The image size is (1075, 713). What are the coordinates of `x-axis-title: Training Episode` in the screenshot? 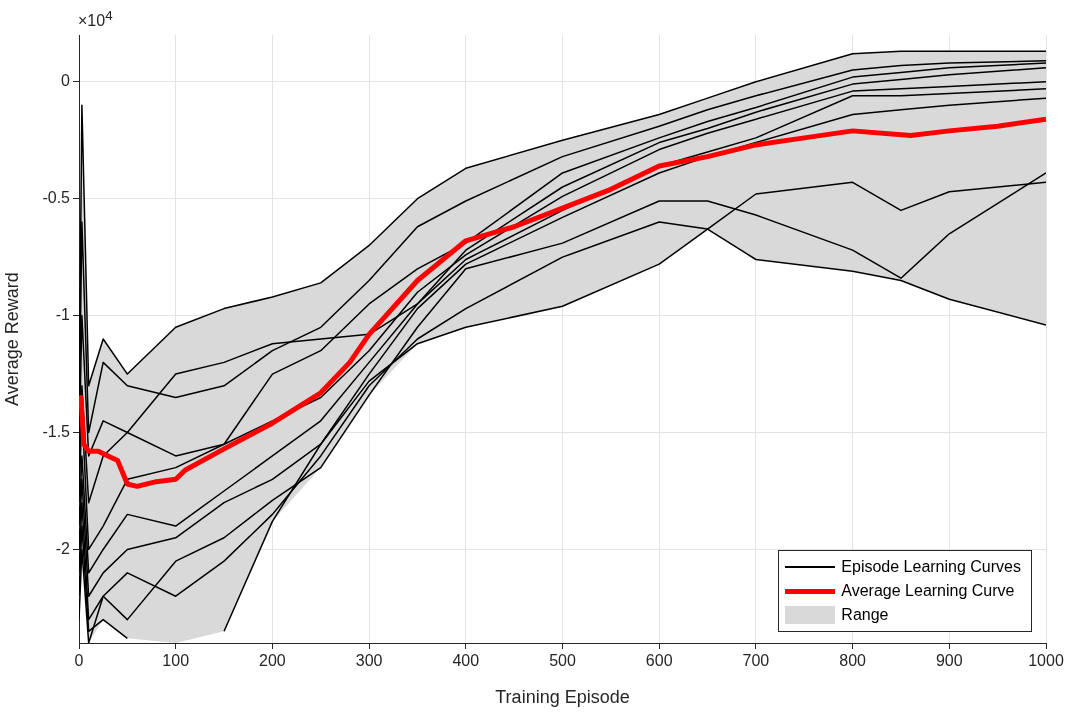 It's located at (562, 697).